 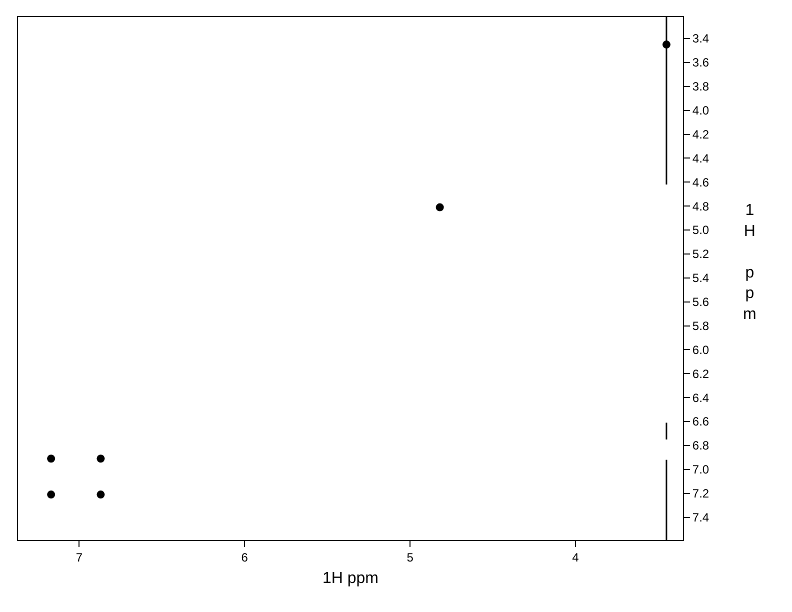 What do you see at coordinates (701, 182) in the screenshot?
I see `y-tick-label: 4.6` at bounding box center [701, 182].